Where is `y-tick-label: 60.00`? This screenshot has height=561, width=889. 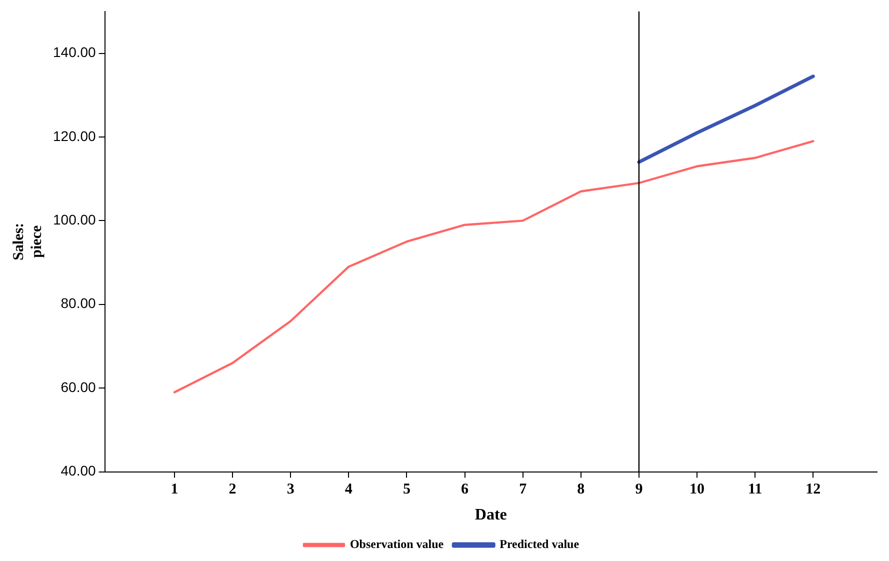
y-tick-label: 60.00 is located at coordinates (78, 386).